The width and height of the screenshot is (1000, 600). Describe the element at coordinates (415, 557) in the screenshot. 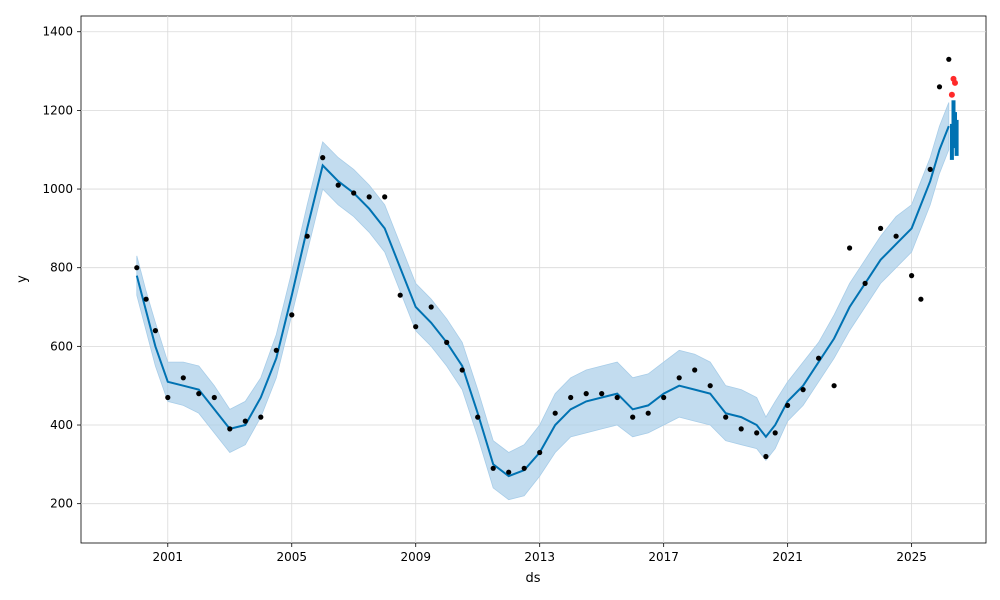

I see `x-tick-label: 2009` at that location.